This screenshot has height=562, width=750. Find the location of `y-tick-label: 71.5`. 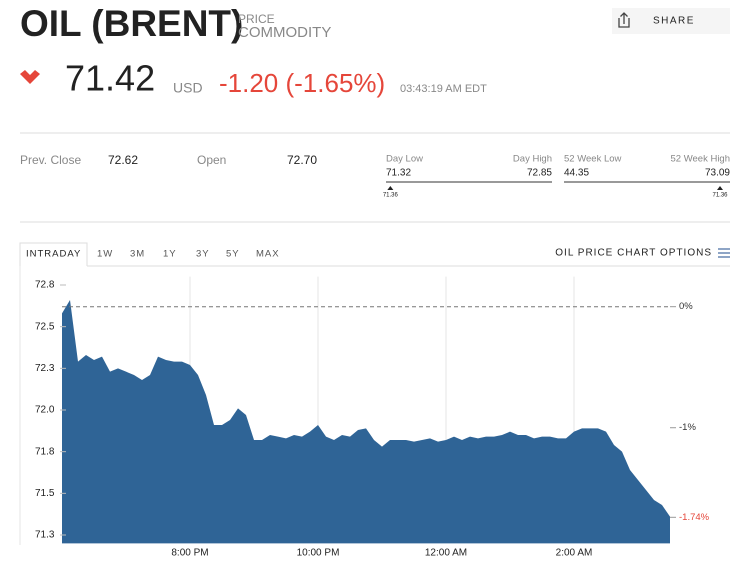

y-tick-label: 71.5 is located at coordinates (45, 493).